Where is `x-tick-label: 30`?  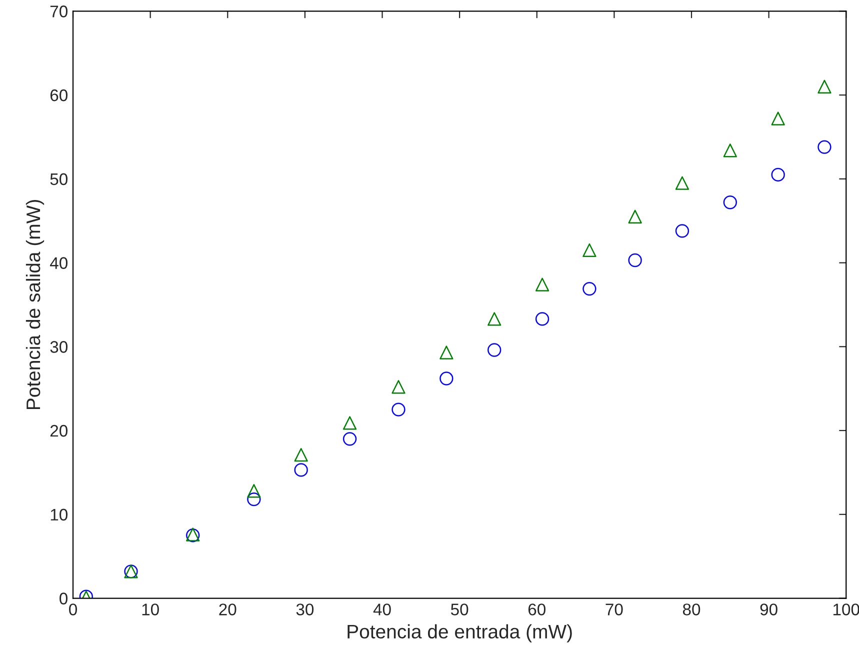 x-tick-label: 30 is located at coordinates (305, 610).